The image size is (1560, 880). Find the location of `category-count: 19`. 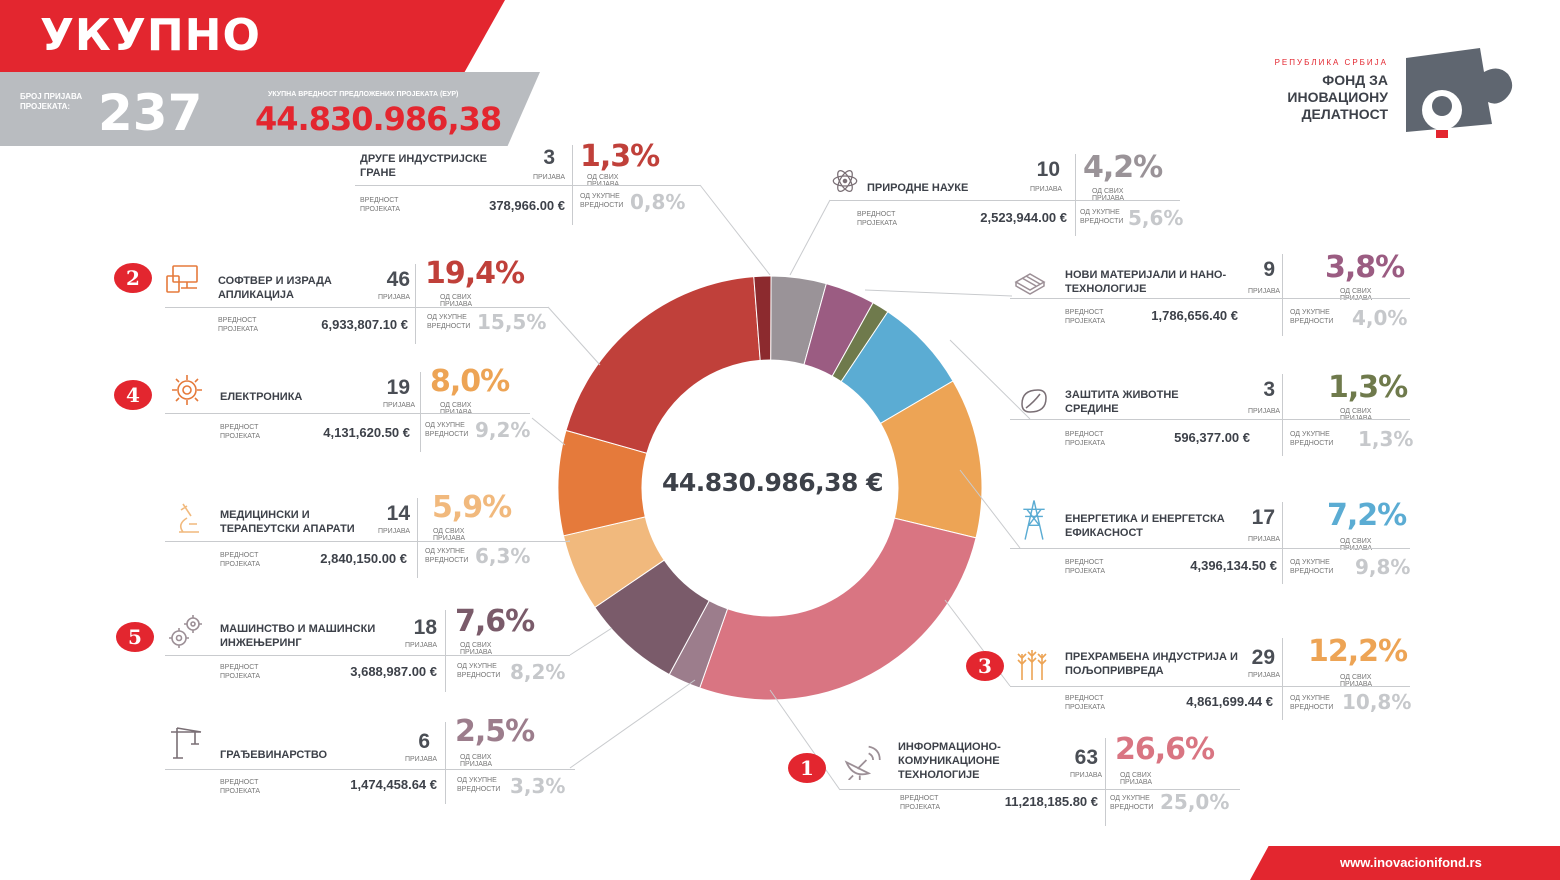

category-count: 19 is located at coordinates (398, 387).